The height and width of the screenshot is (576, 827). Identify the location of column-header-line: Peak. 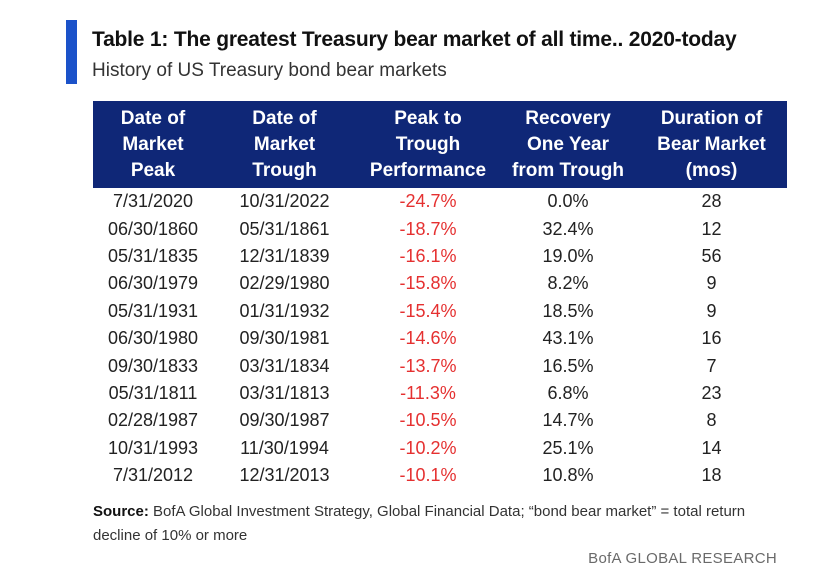
(153, 170).